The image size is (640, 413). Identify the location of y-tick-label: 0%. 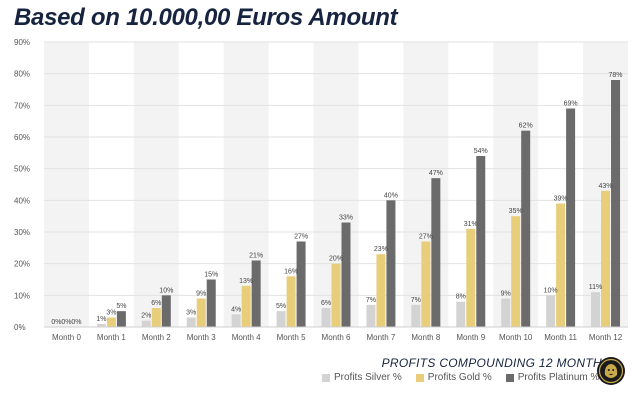
(20, 327).